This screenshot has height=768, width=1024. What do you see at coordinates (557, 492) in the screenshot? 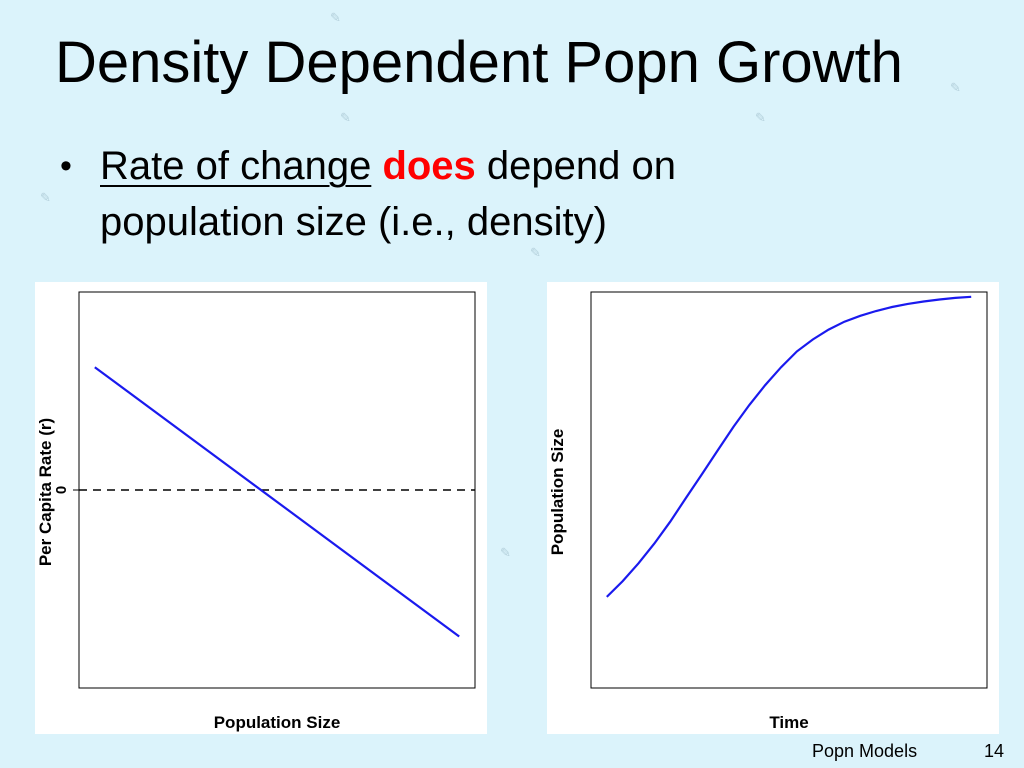
I see `y-axis-label: Population Size` at bounding box center [557, 492].